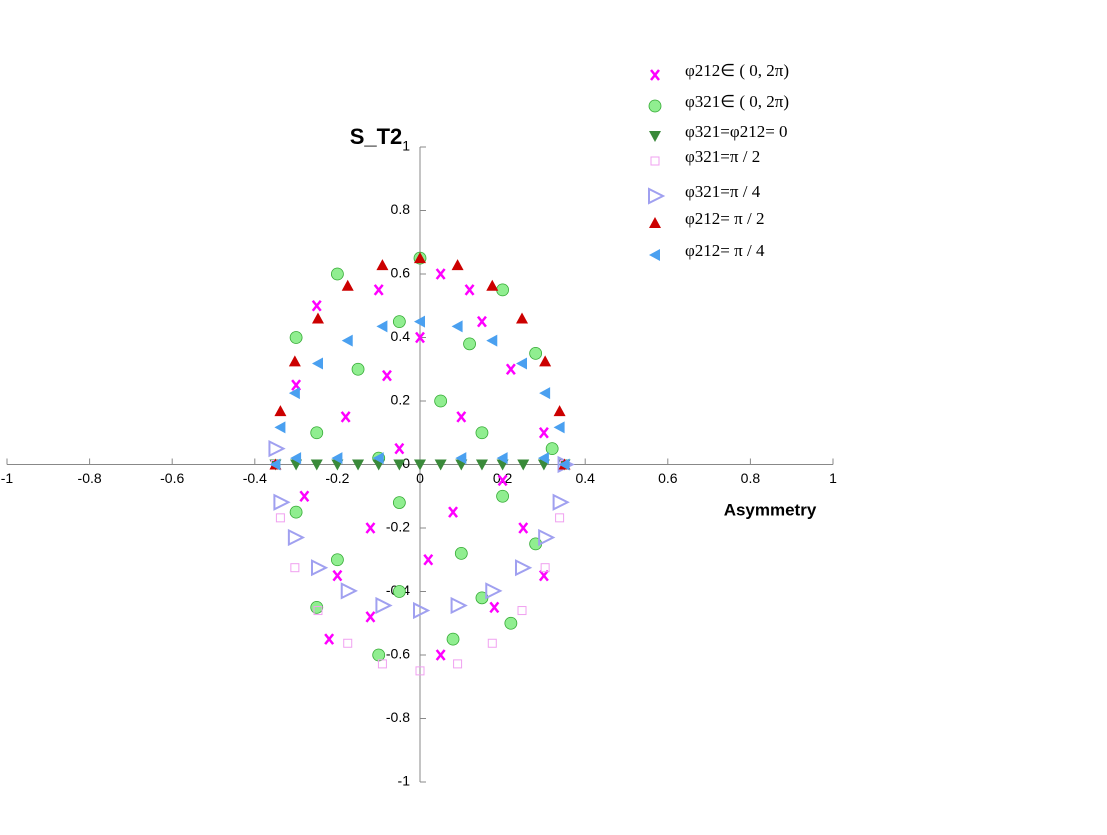  I want to click on y-tick-label: 1, so click(406, 146).